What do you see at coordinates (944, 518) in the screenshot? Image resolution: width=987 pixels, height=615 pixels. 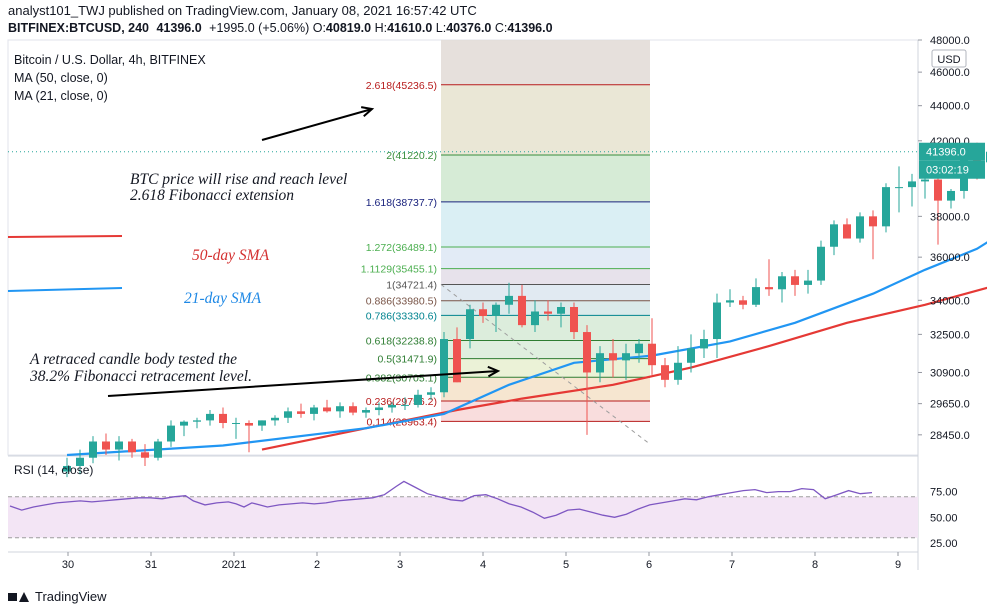 I see `rsi-tick-label: 50.00` at bounding box center [944, 518].